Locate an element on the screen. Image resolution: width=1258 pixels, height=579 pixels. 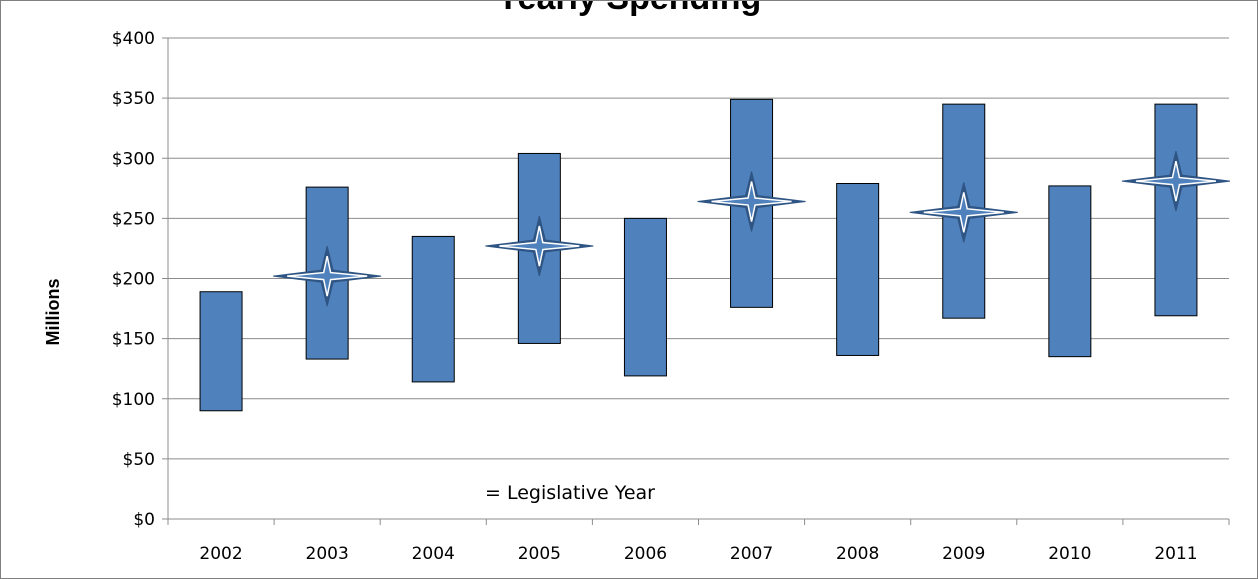
x-tick-label: 2007 is located at coordinates (751, 554).